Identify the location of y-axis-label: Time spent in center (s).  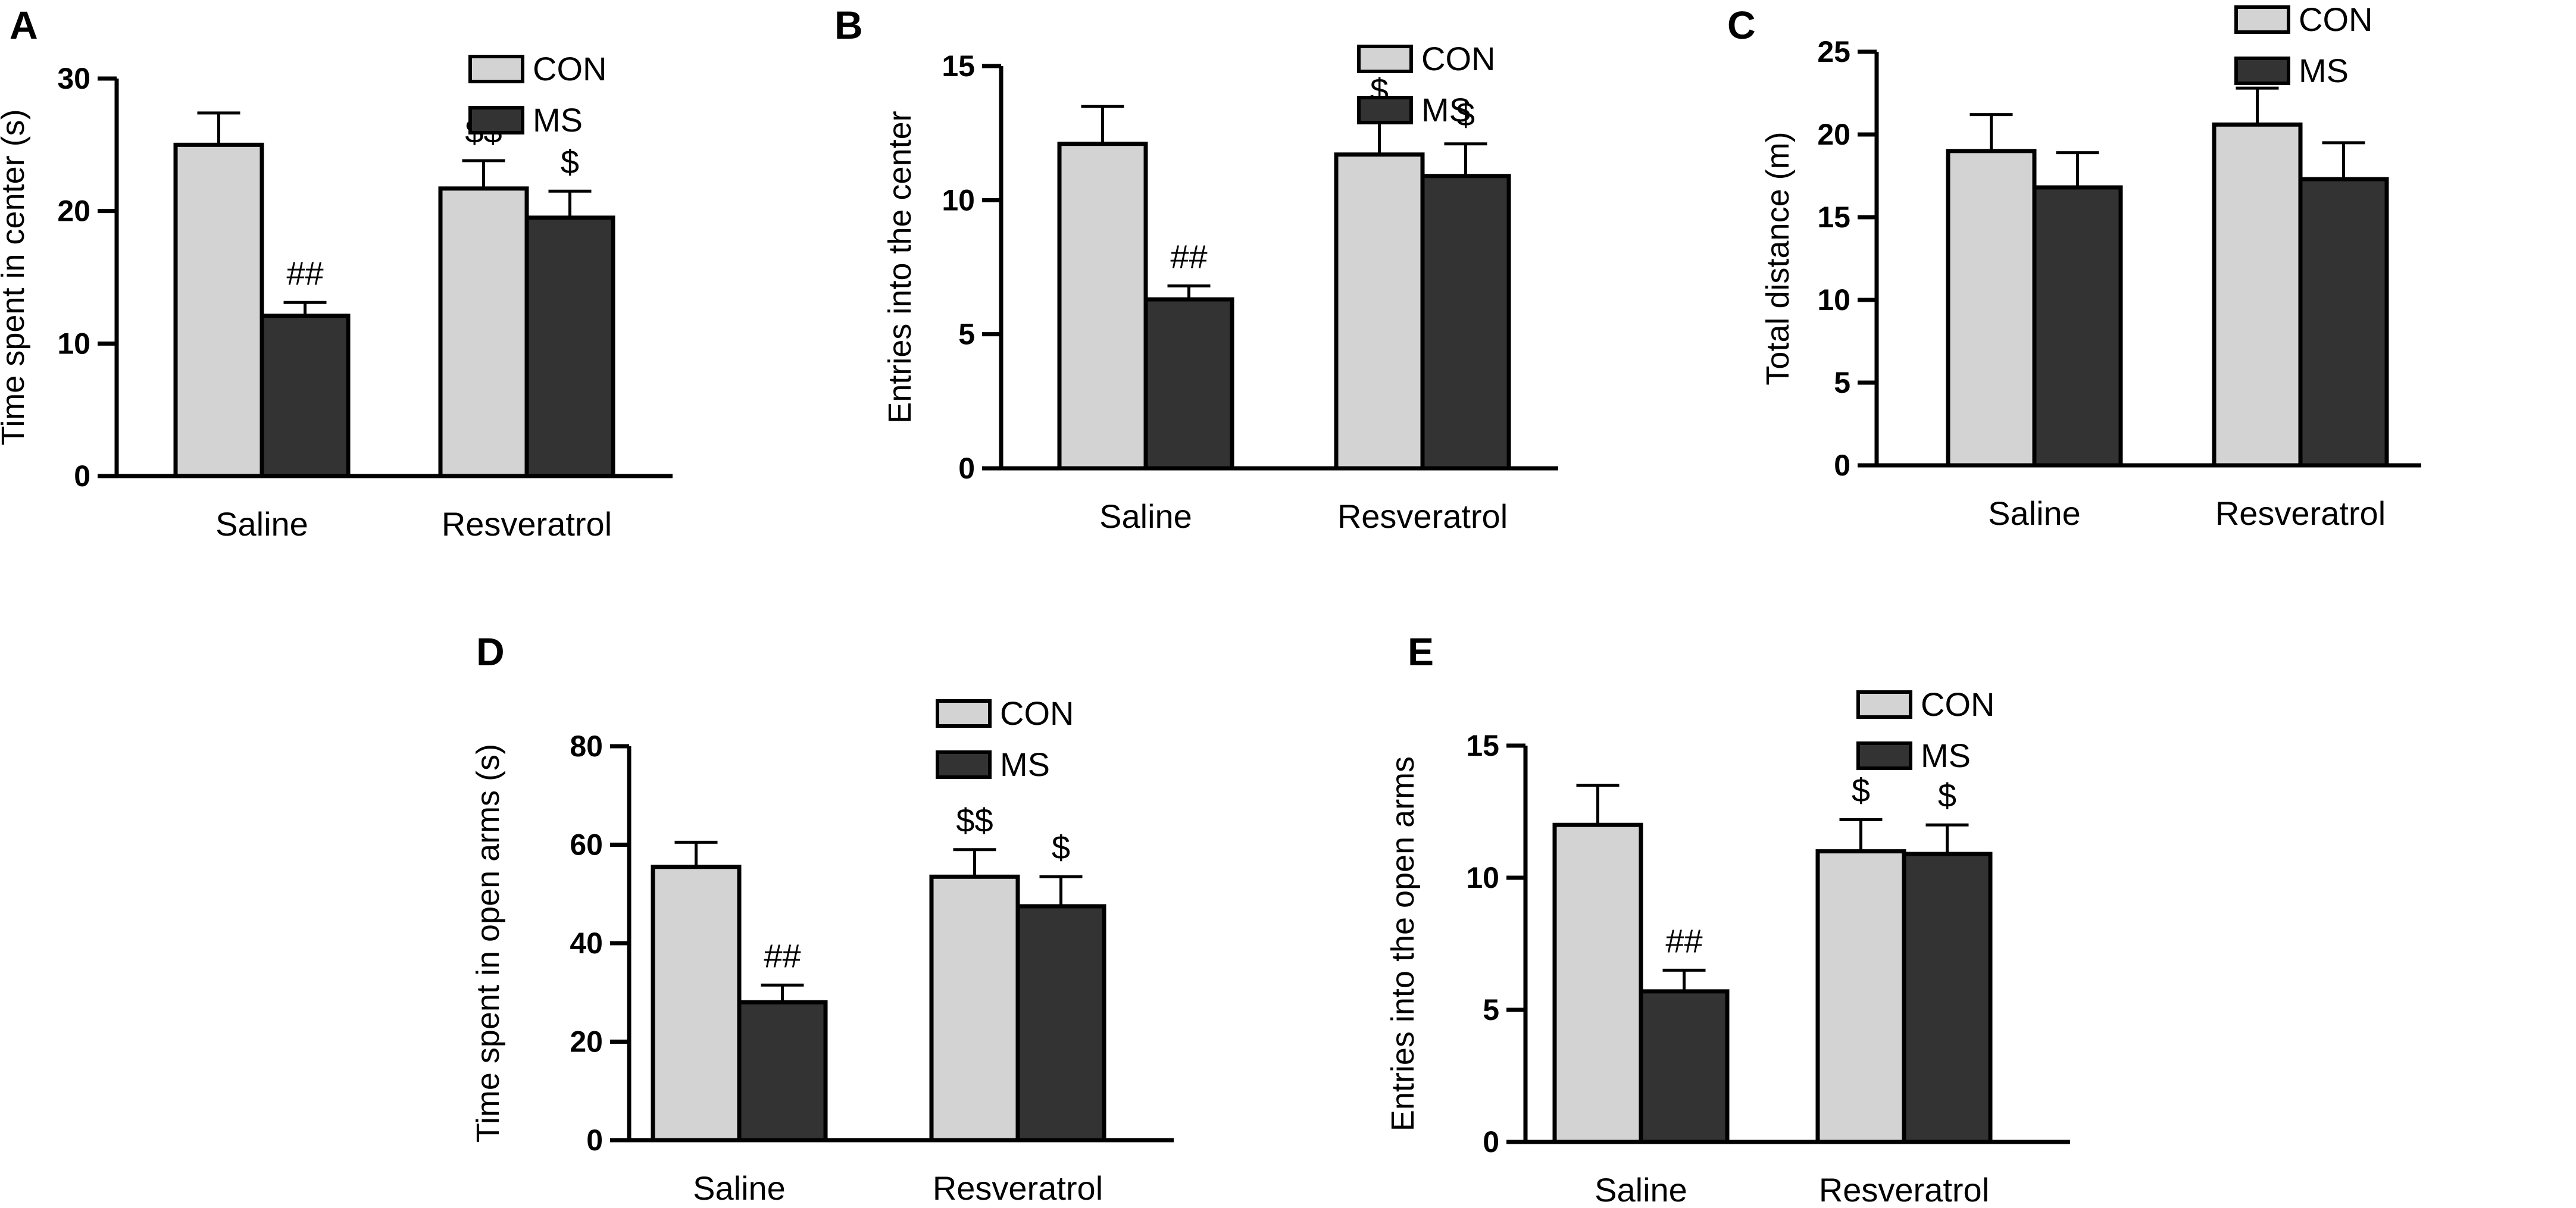
(15, 277).